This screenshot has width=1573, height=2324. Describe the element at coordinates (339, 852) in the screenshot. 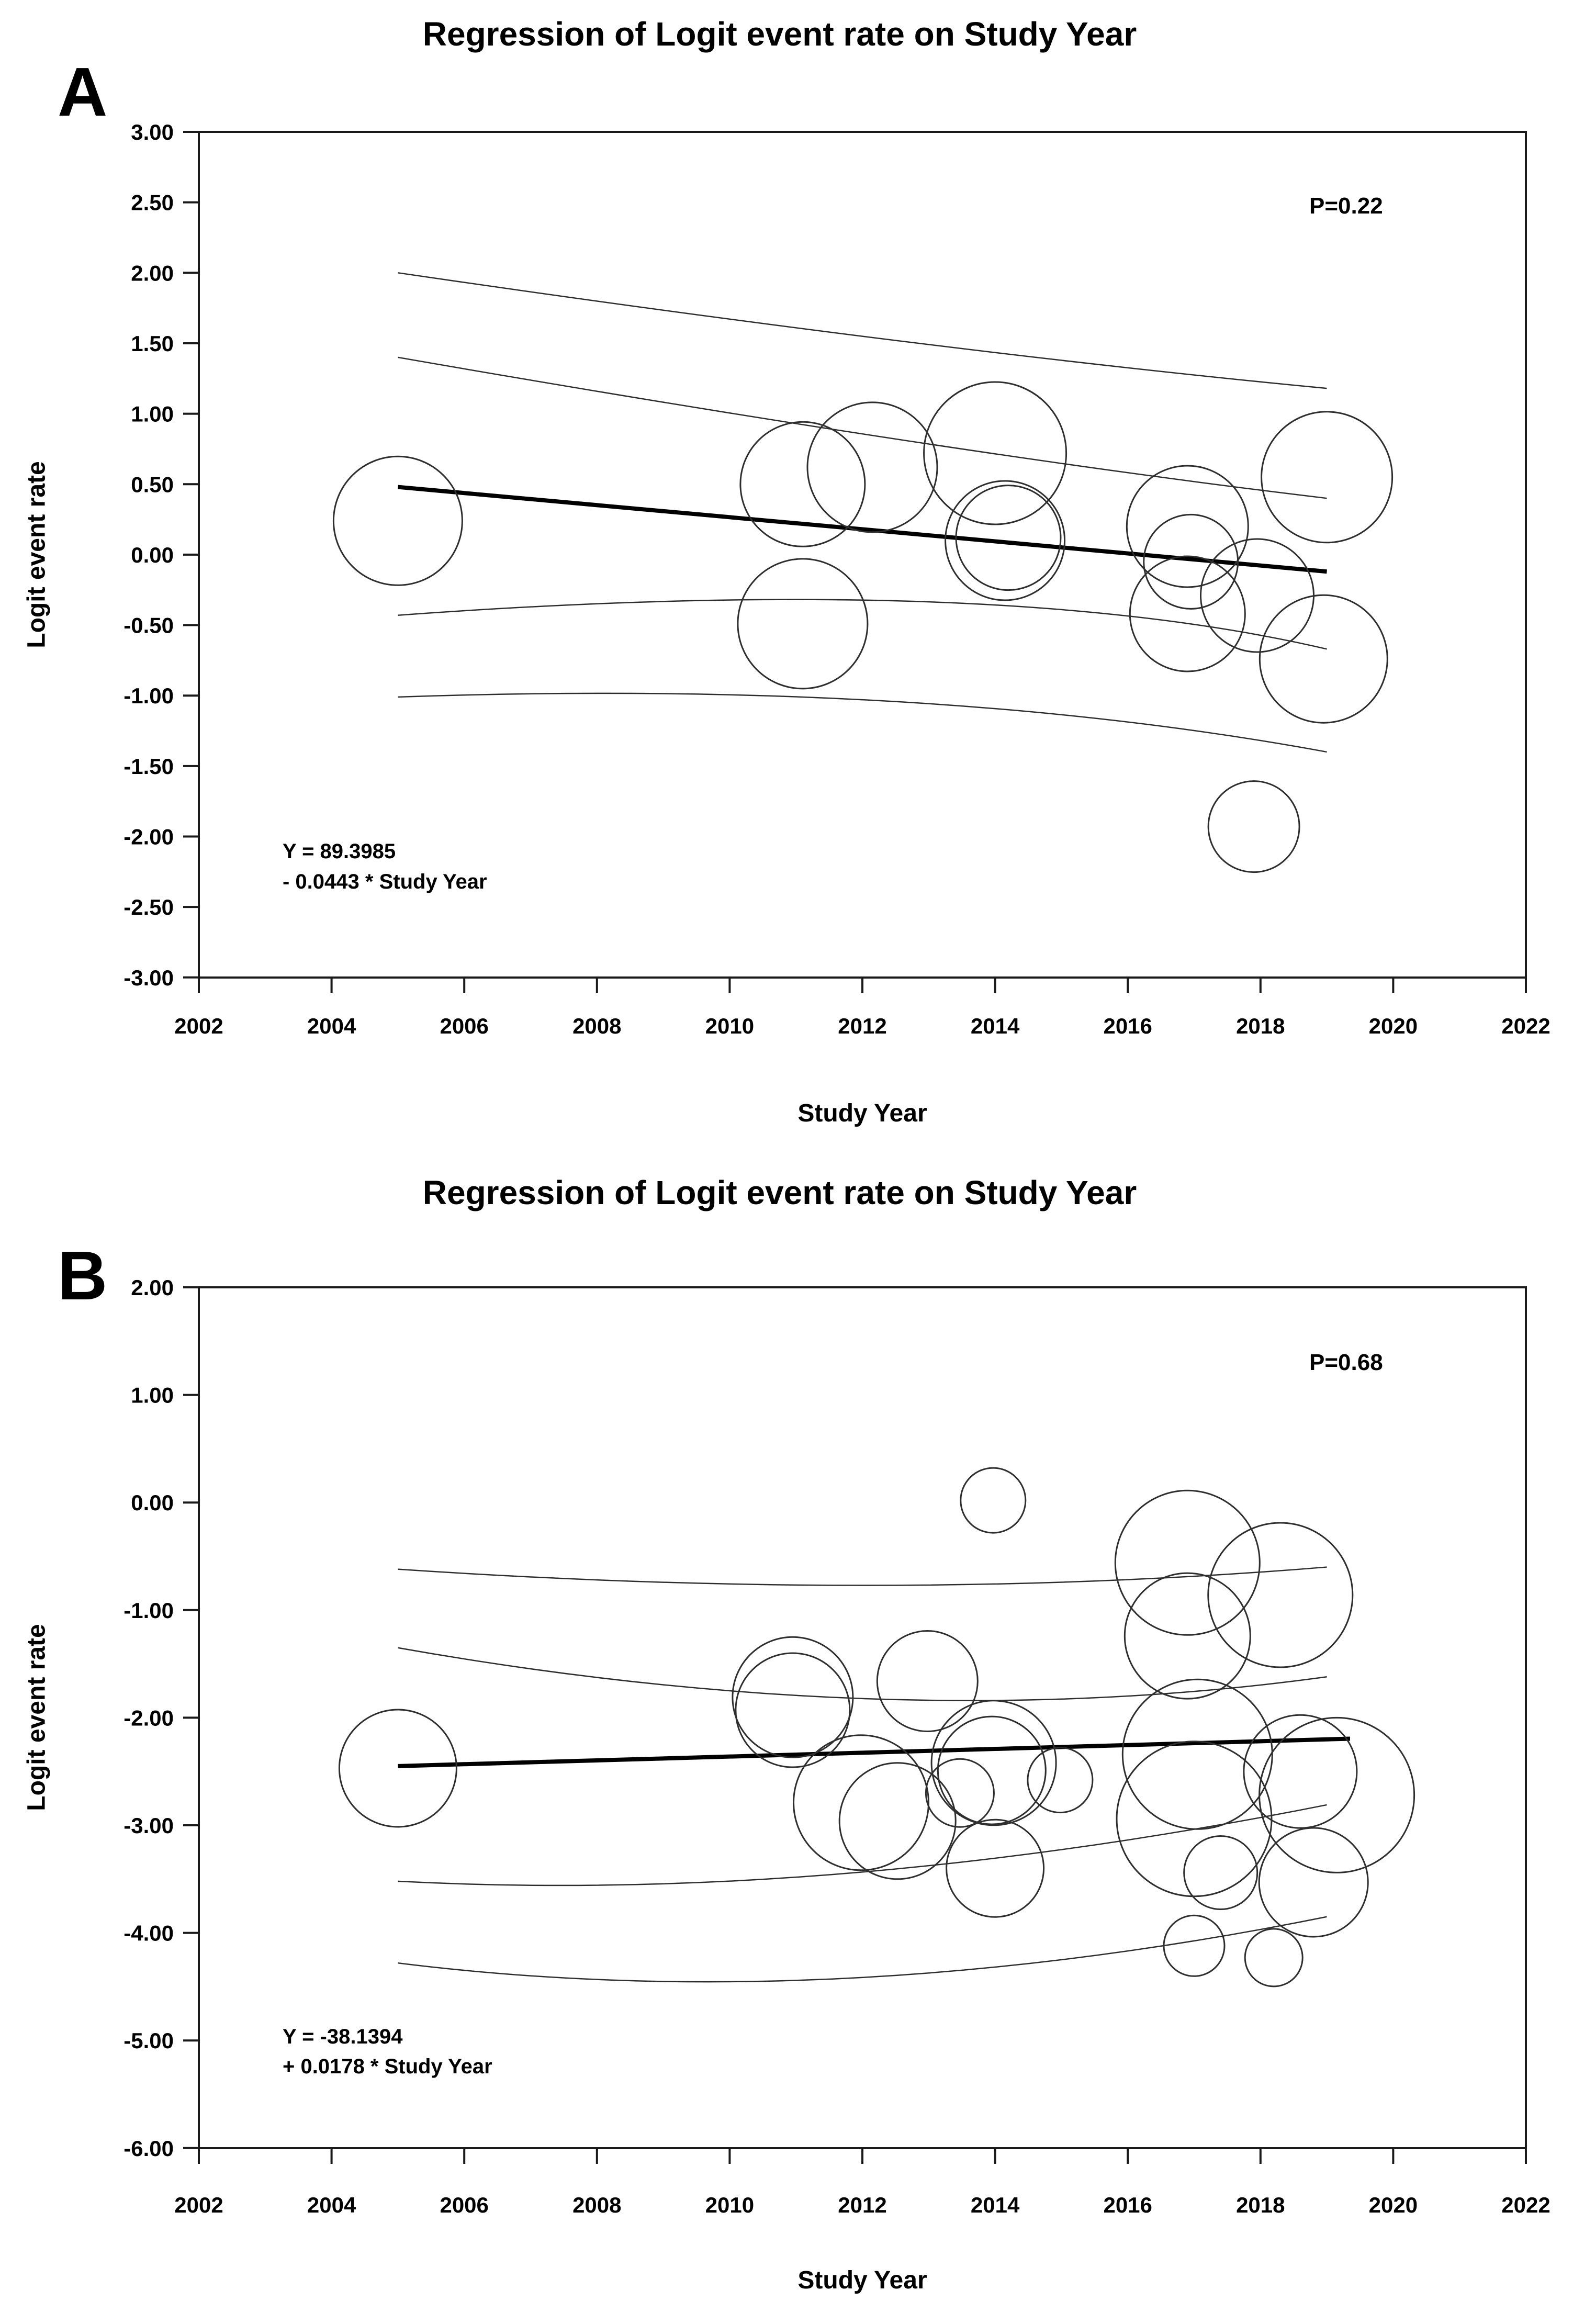

I see `equation-line-1: Y = 89.3985` at that location.